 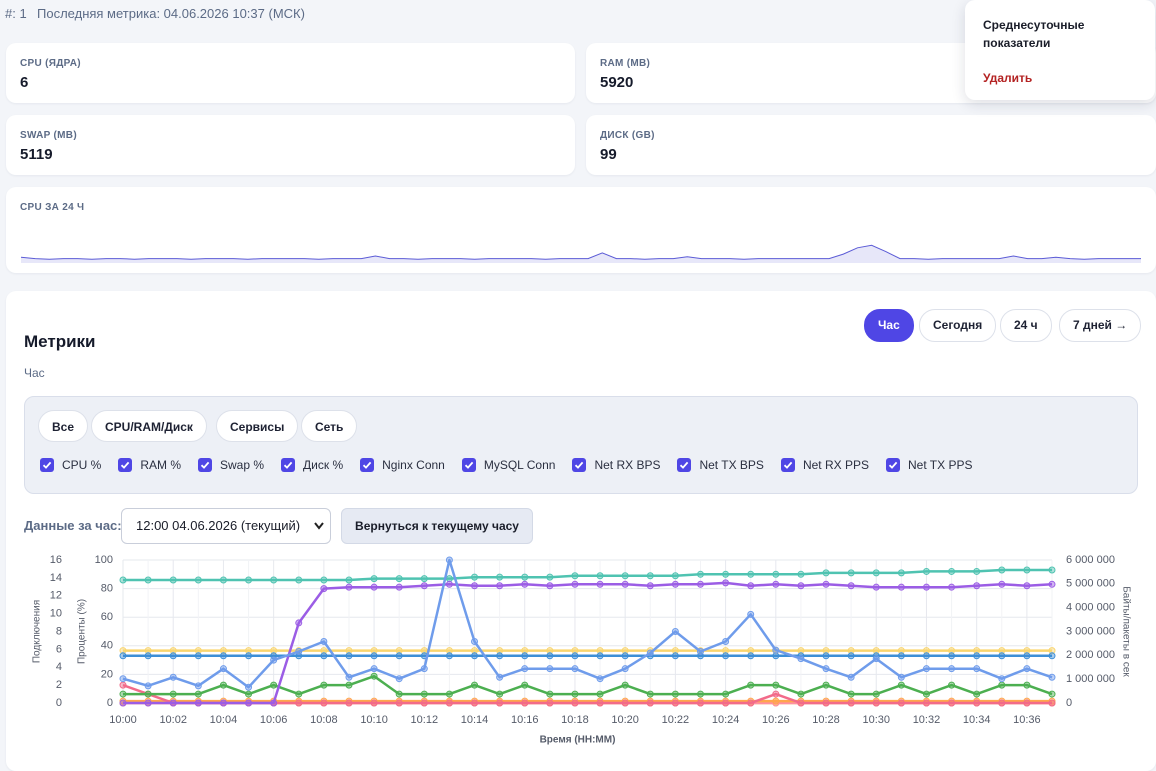 What do you see at coordinates (123, 720) in the screenshot?
I see `x-tick-label: 10:00` at bounding box center [123, 720].